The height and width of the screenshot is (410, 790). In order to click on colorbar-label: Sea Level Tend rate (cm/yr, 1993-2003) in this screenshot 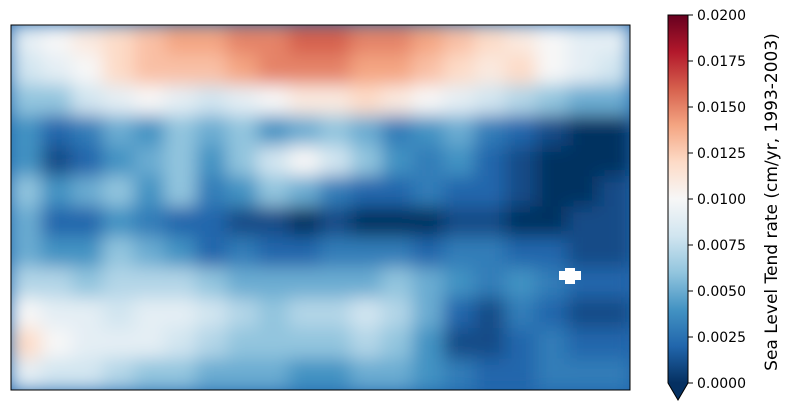, I will do `click(772, 202)`.